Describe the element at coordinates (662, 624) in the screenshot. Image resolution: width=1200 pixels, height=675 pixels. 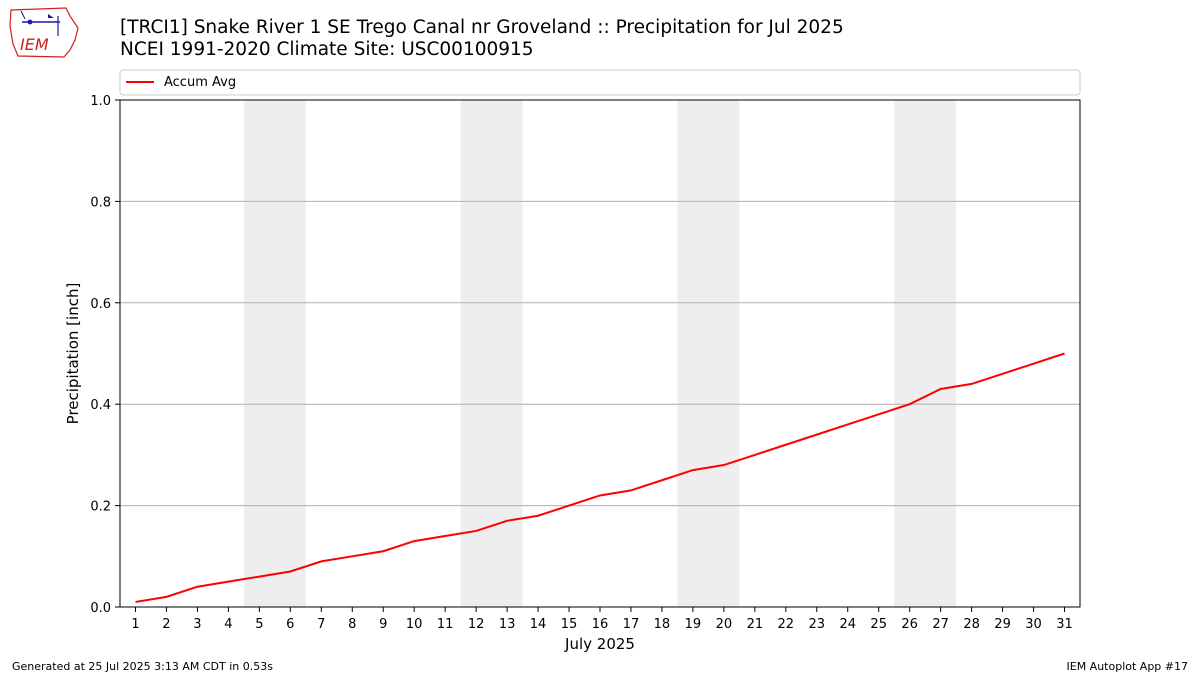
I see `x-tick-label-18: 18` at that location.